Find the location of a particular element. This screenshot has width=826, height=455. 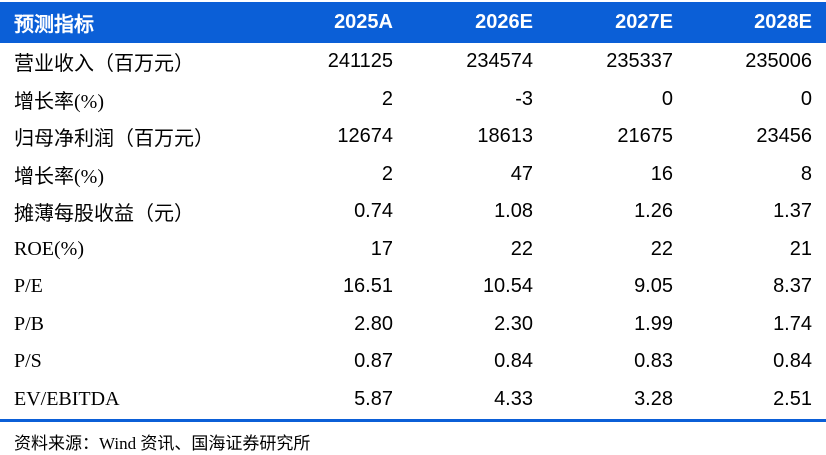

cell-value: 16 is located at coordinates (661, 173).